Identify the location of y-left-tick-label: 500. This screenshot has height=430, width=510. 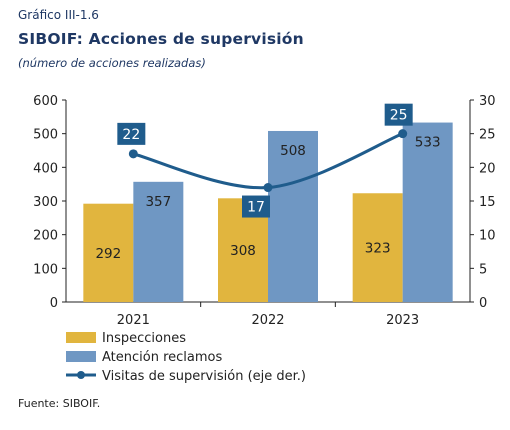
(45, 135).